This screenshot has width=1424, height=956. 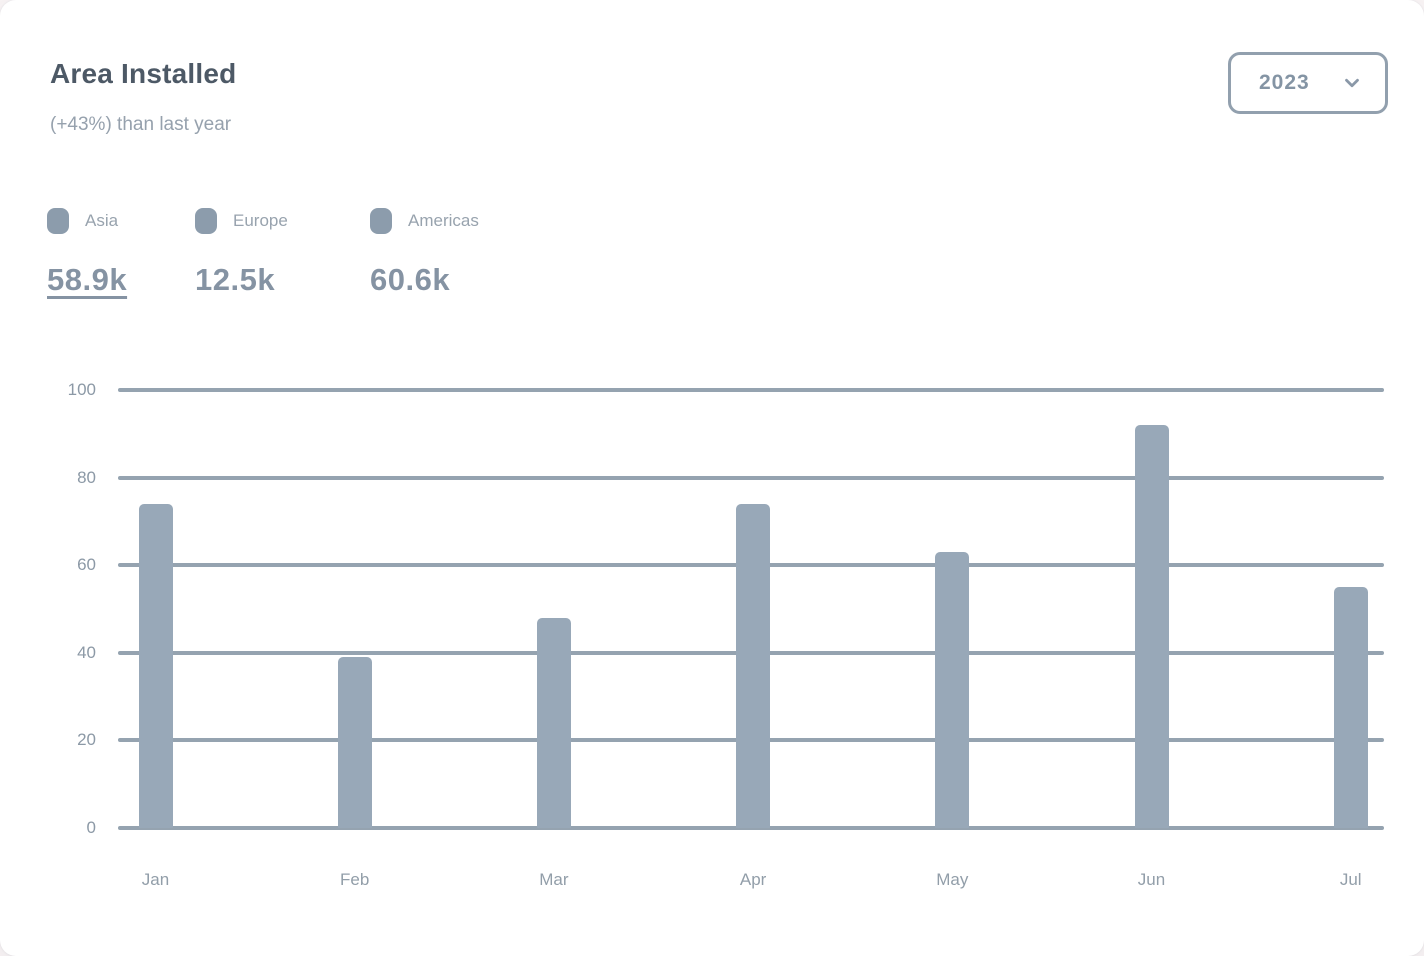 I want to click on x-axis-label-jun: Jun, so click(x=1151, y=879).